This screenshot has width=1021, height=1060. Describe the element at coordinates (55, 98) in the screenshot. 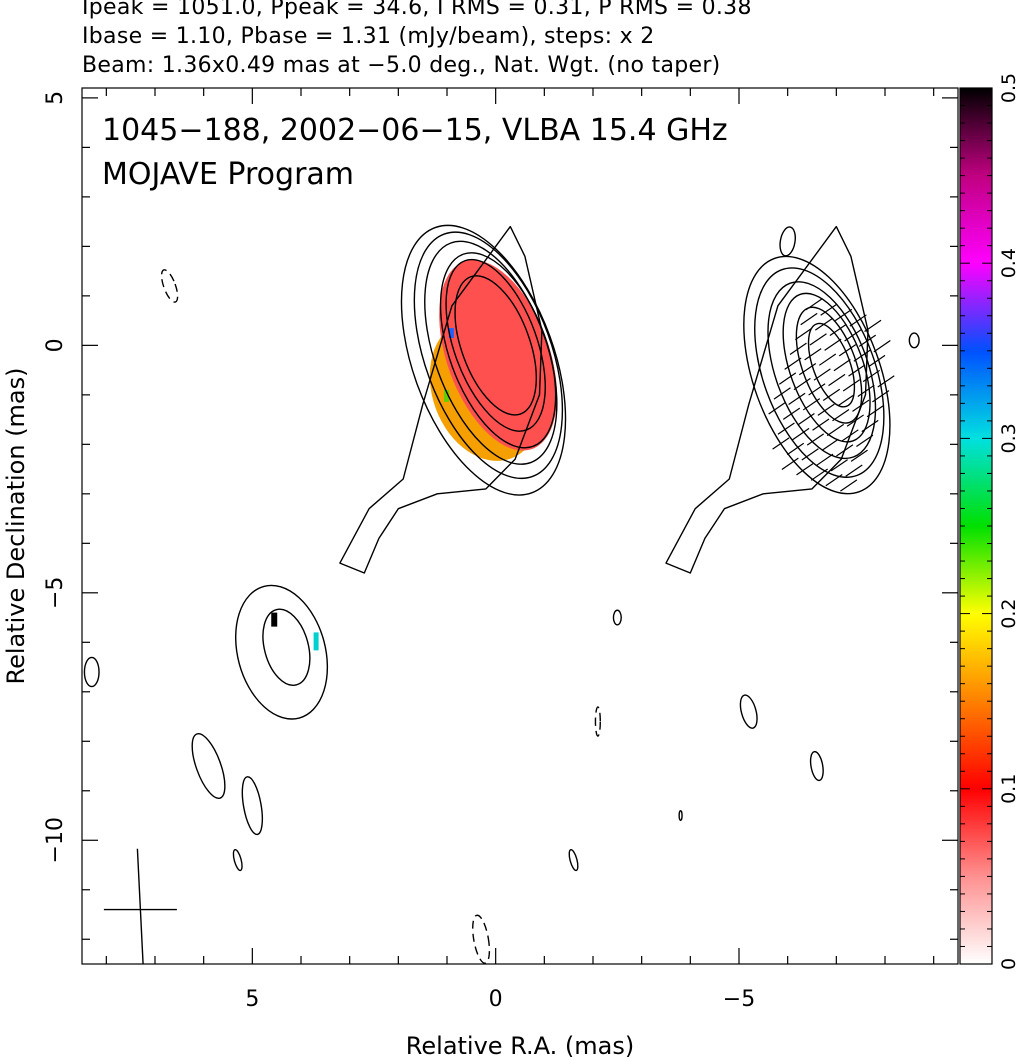

I see `y-tick-label: 5` at that location.